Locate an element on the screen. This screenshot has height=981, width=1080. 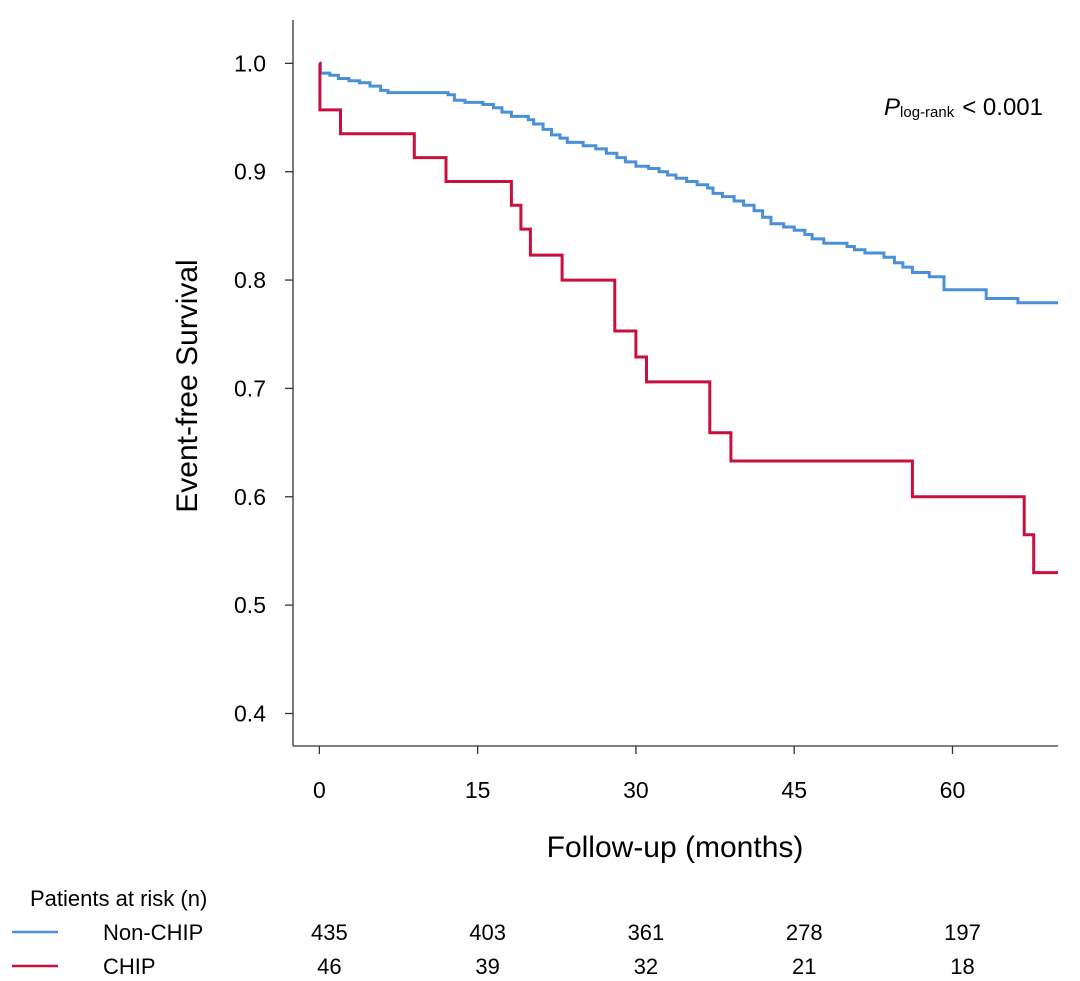
at-risk-count-chip: 32 is located at coordinates (646, 966).